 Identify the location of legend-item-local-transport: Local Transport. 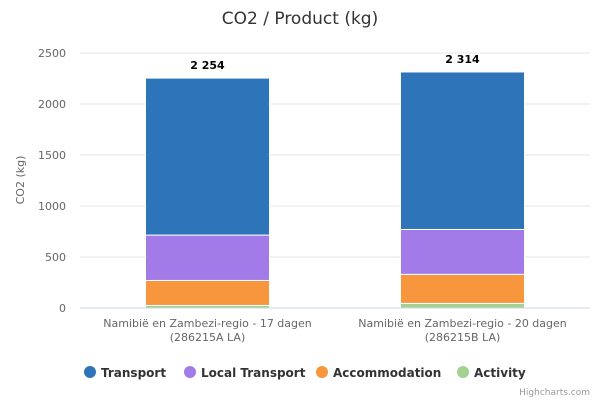
(245, 373).